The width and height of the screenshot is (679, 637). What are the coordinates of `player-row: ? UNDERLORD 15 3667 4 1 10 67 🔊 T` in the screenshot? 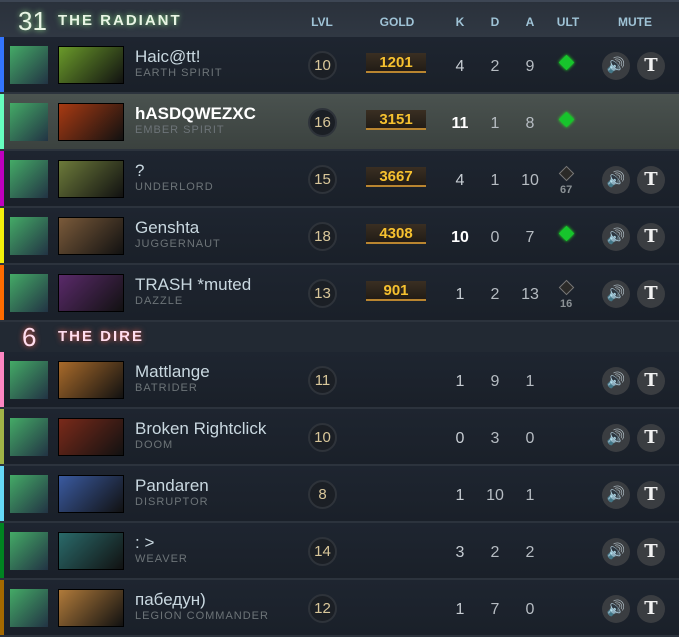 It's located at (339, 179).